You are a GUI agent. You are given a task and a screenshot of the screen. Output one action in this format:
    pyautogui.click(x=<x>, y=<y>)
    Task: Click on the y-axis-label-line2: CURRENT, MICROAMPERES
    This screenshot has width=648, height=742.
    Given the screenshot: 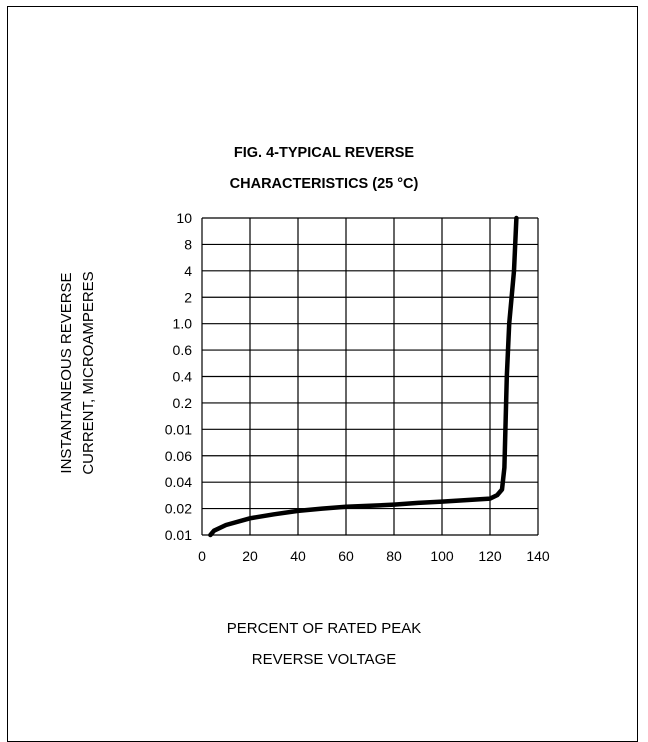 What is the action you would take?
    pyautogui.click(x=88, y=372)
    